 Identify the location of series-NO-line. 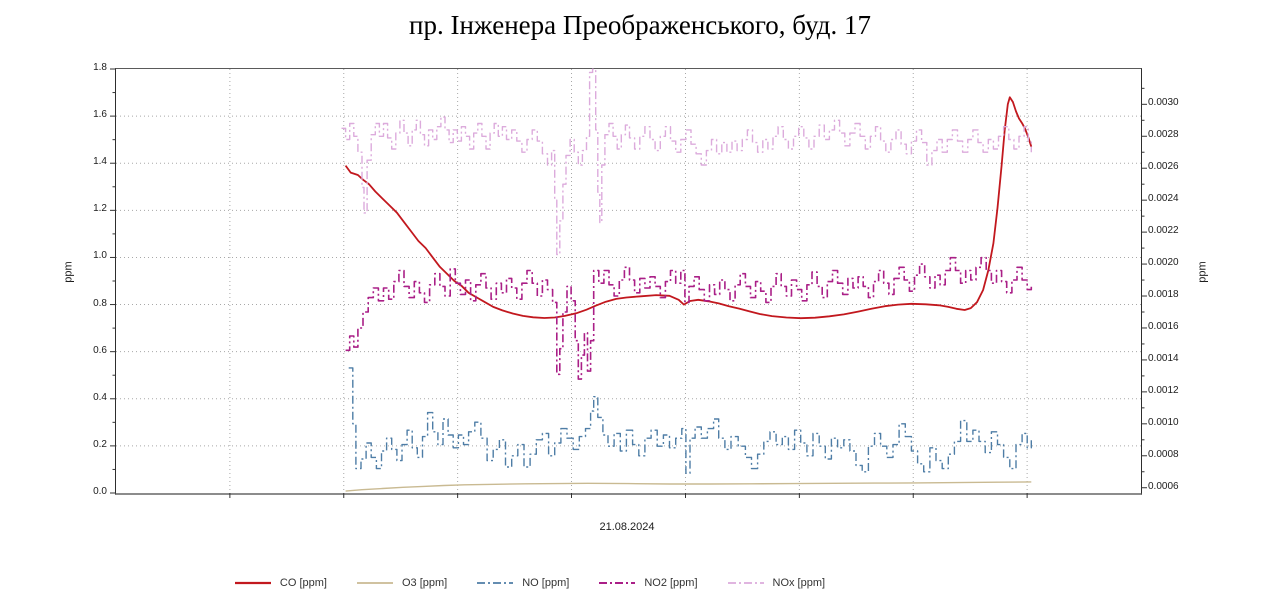
(690, 420).